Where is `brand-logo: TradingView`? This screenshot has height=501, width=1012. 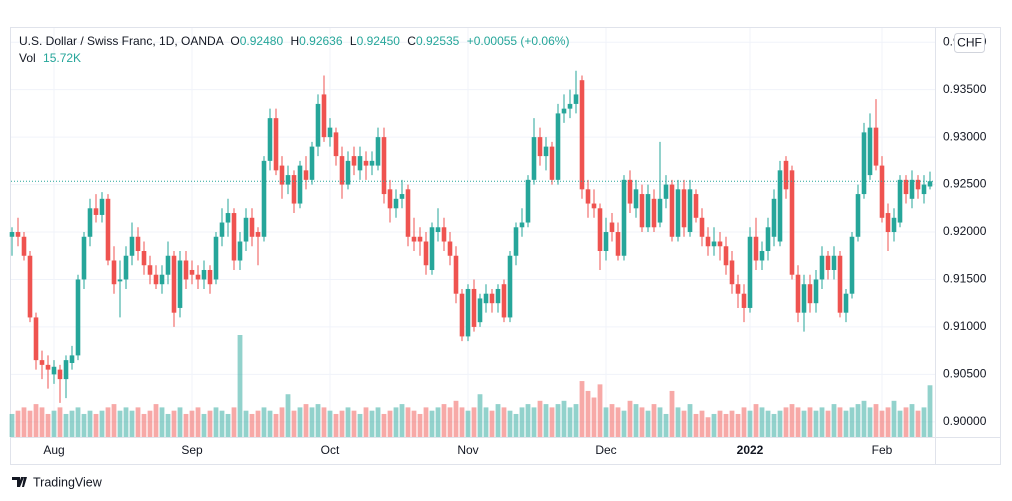 brand-logo: TradingView is located at coordinates (57, 482).